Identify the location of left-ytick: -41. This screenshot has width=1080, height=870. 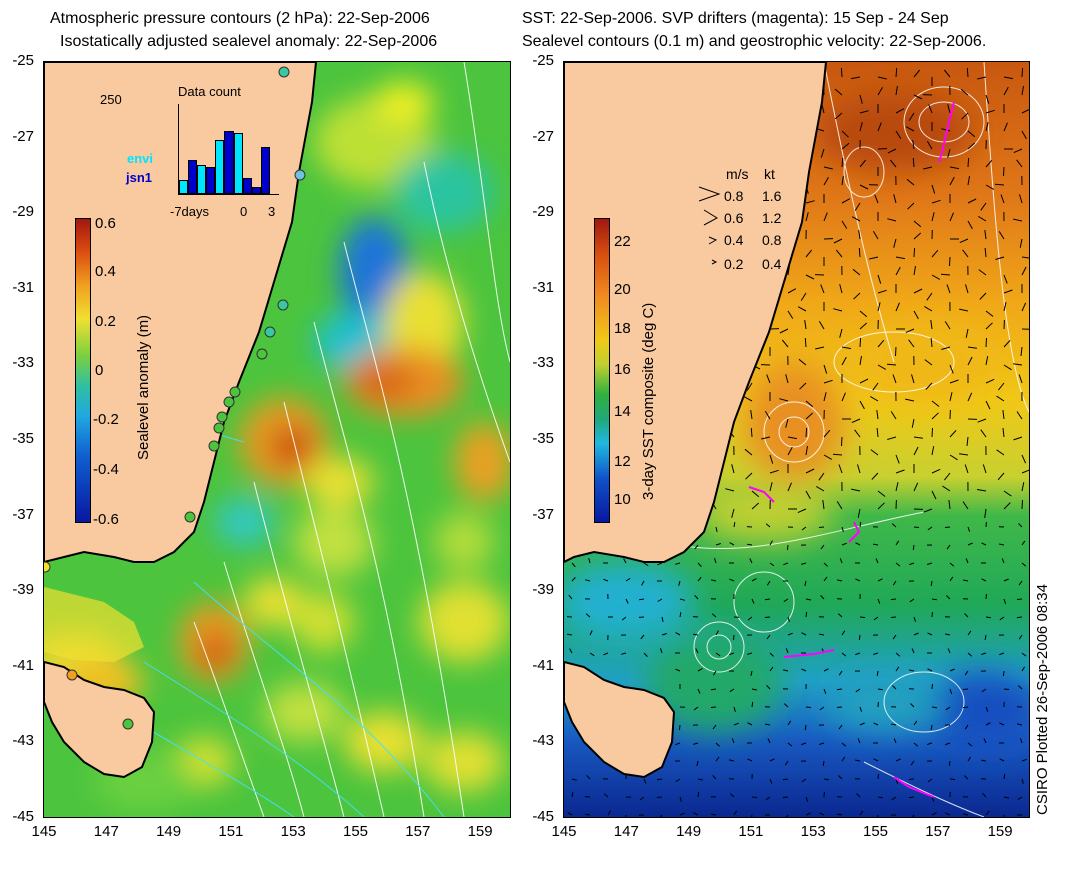
(23, 665).